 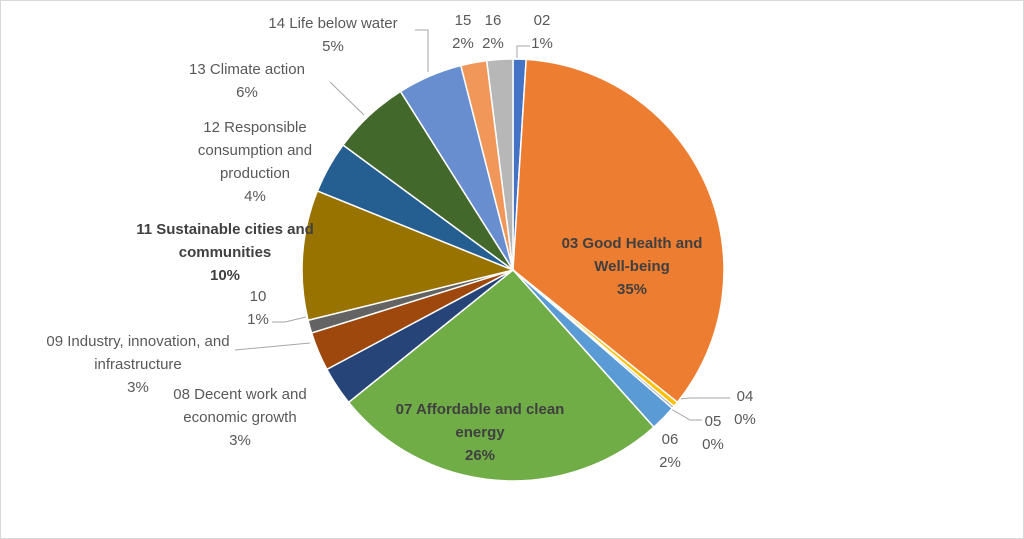 I want to click on data-label: 11 Sustainable cities and communities 10%, so click(x=225, y=252).